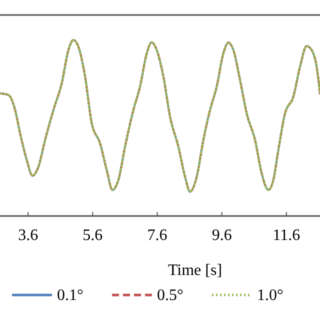  What do you see at coordinates (157, 235) in the screenshot?
I see `x-tick-label: 7.6` at bounding box center [157, 235].